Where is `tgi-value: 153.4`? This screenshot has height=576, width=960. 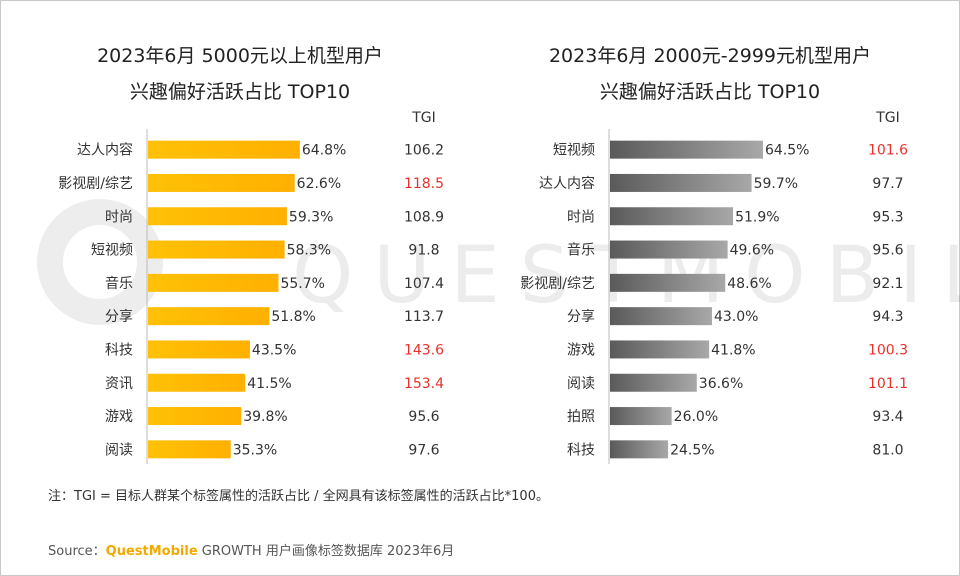
tgi-value: 153.4 is located at coordinates (424, 384).